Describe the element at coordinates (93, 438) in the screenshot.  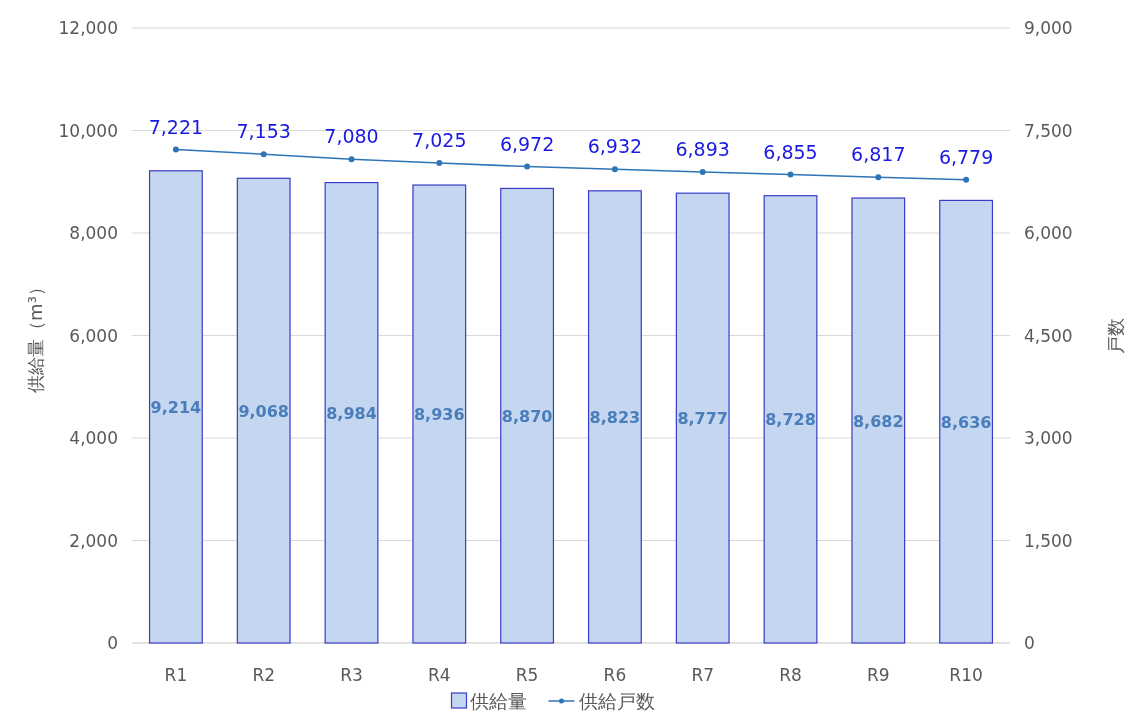
I see `y-tick-label: 4,000` at that location.